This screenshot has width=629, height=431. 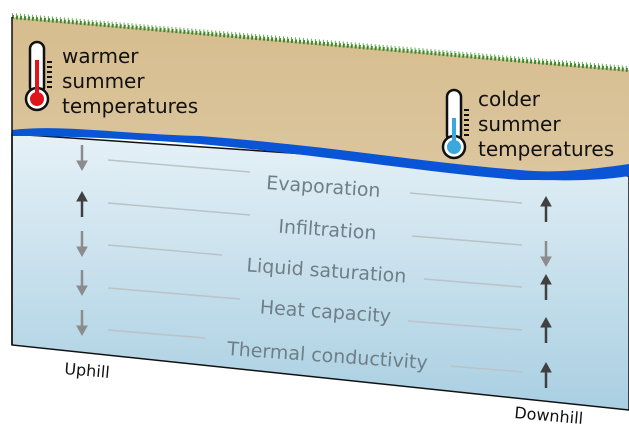 What do you see at coordinates (519, 124) in the screenshot?
I see `cold-label: summer` at bounding box center [519, 124].